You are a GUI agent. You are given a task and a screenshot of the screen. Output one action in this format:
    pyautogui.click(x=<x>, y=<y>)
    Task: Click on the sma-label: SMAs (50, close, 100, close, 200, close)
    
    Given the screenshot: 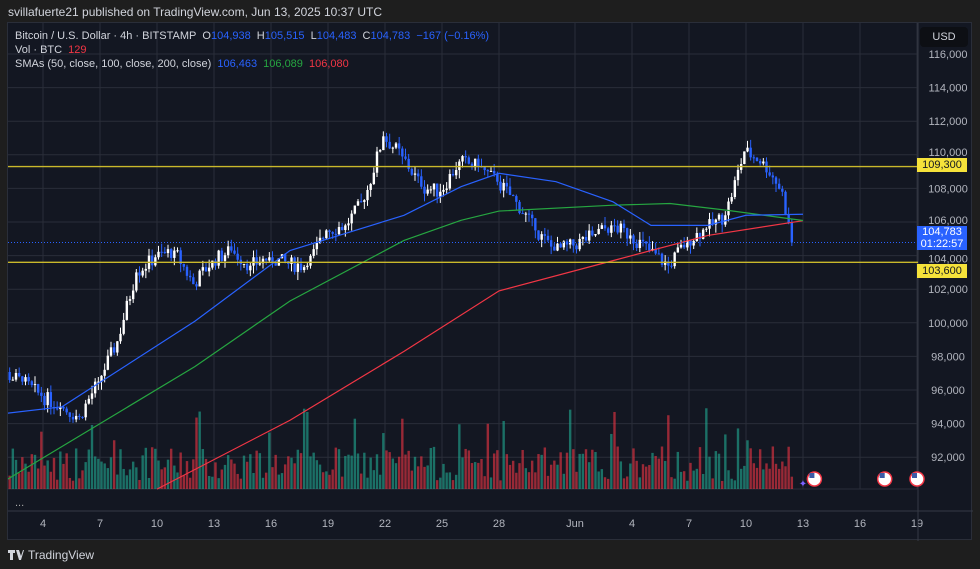 What is the action you would take?
    pyautogui.click(x=113, y=64)
    